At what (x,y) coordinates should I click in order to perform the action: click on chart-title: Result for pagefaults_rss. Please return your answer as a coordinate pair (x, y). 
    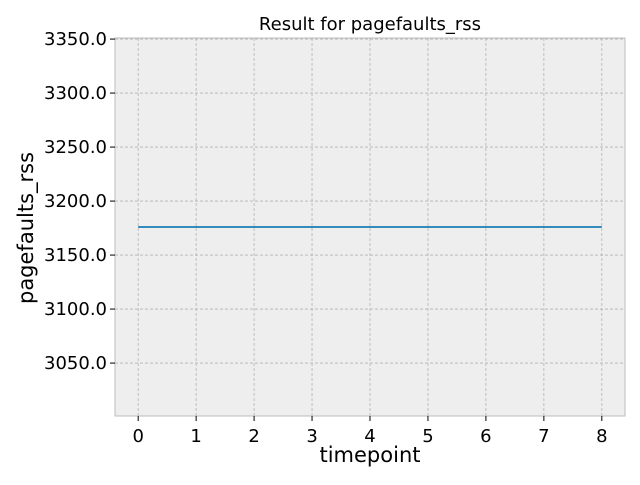
    Looking at the image, I should click on (370, 24).